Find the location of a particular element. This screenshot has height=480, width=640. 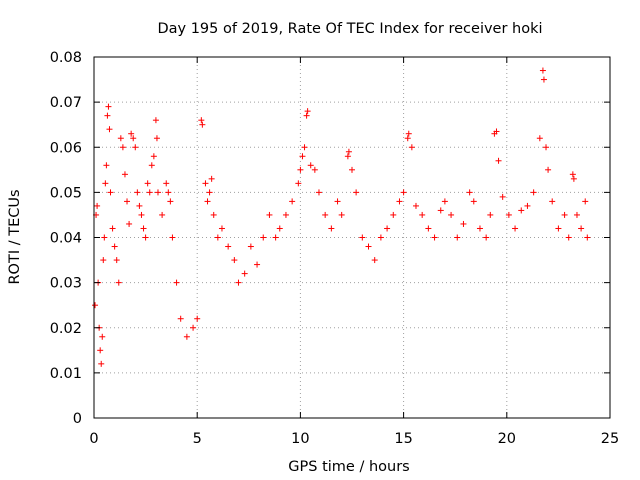

x-tick-label: 10 is located at coordinates (300, 439).